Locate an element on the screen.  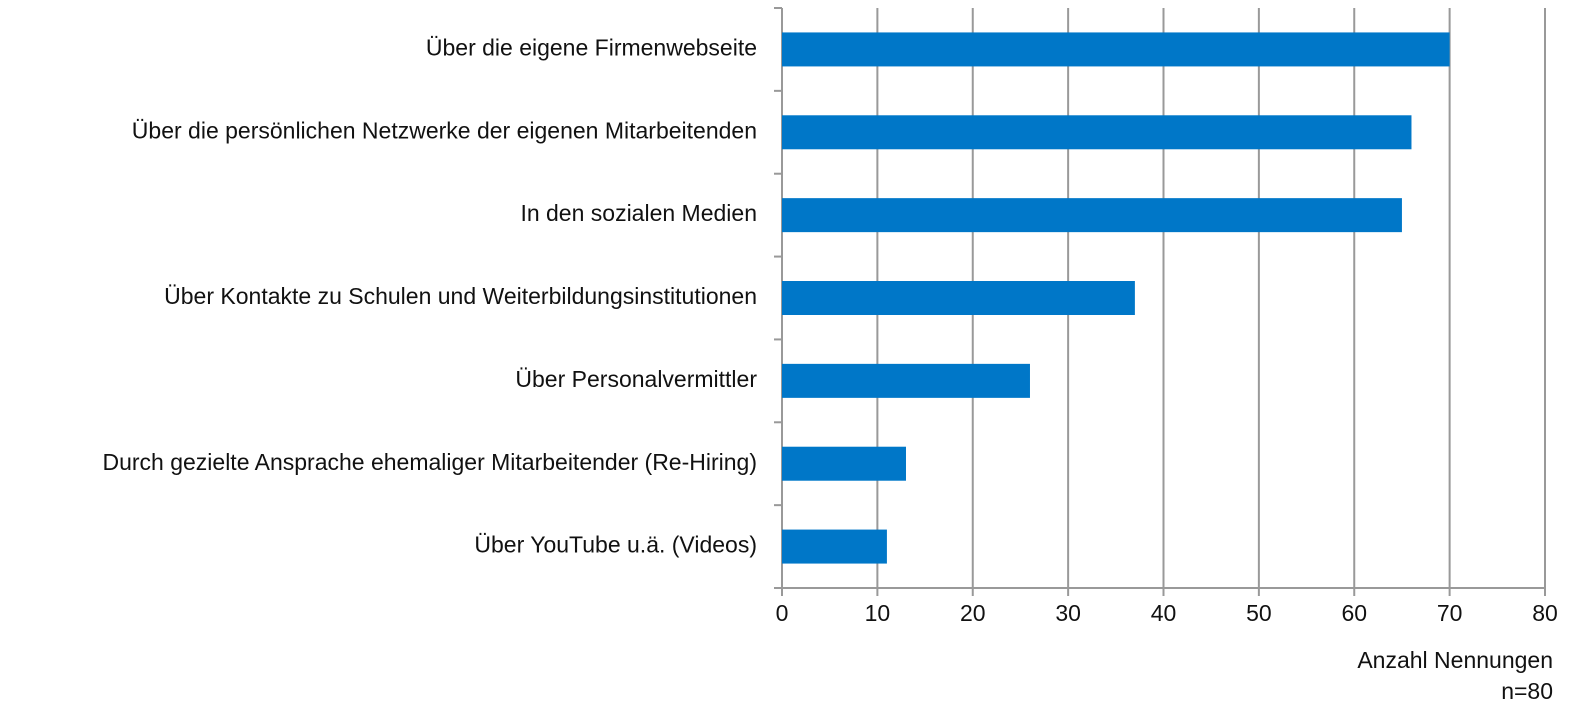
y-tick-label: Über Personalvermittler is located at coordinates (636, 379).